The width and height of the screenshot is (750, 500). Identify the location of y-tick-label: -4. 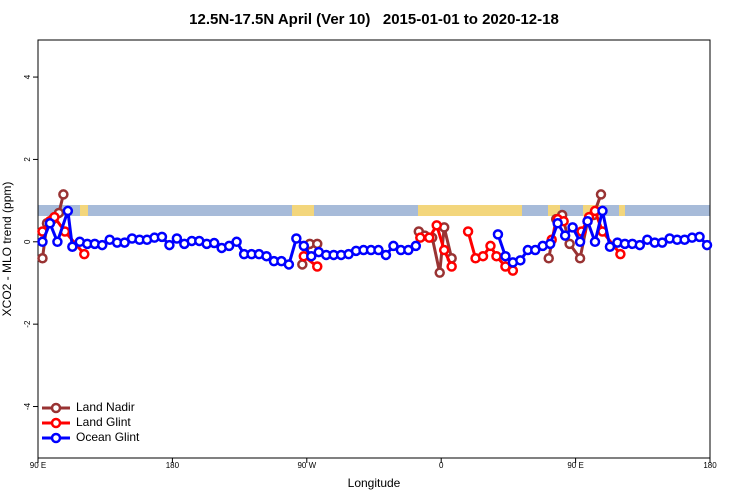
(27, 406).